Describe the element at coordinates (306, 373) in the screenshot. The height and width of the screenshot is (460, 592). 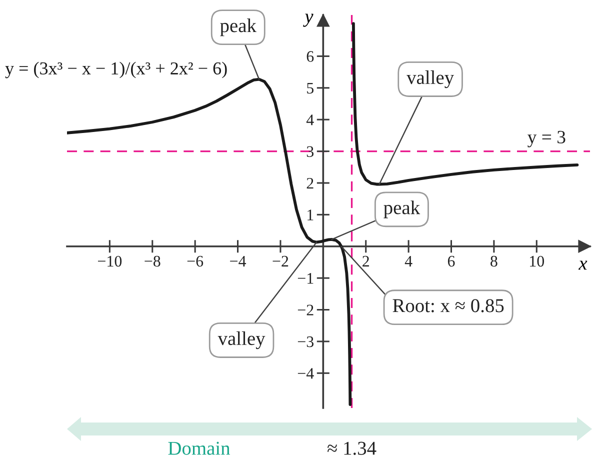
I see `y-tick-label: −4` at that location.